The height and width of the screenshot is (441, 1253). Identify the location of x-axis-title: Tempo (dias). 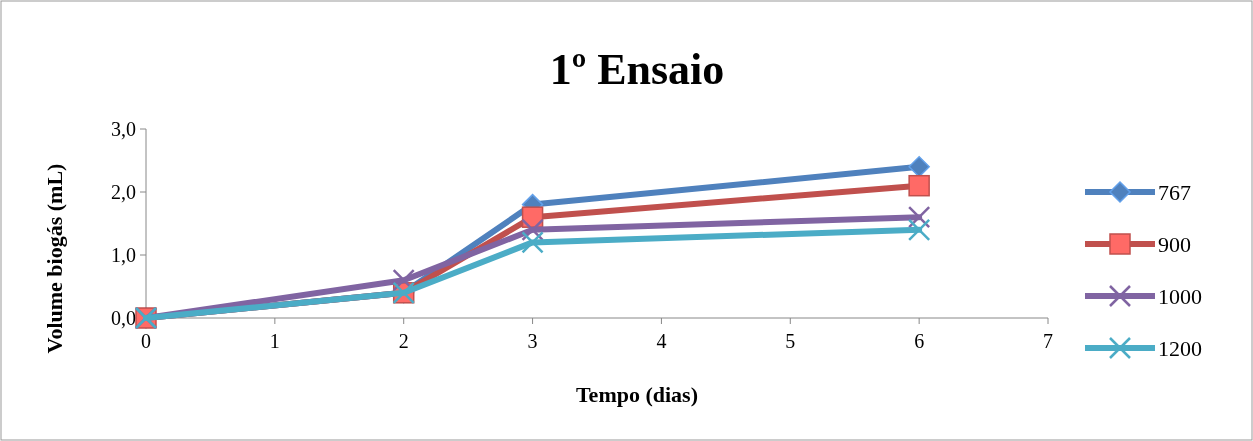
(637, 394).